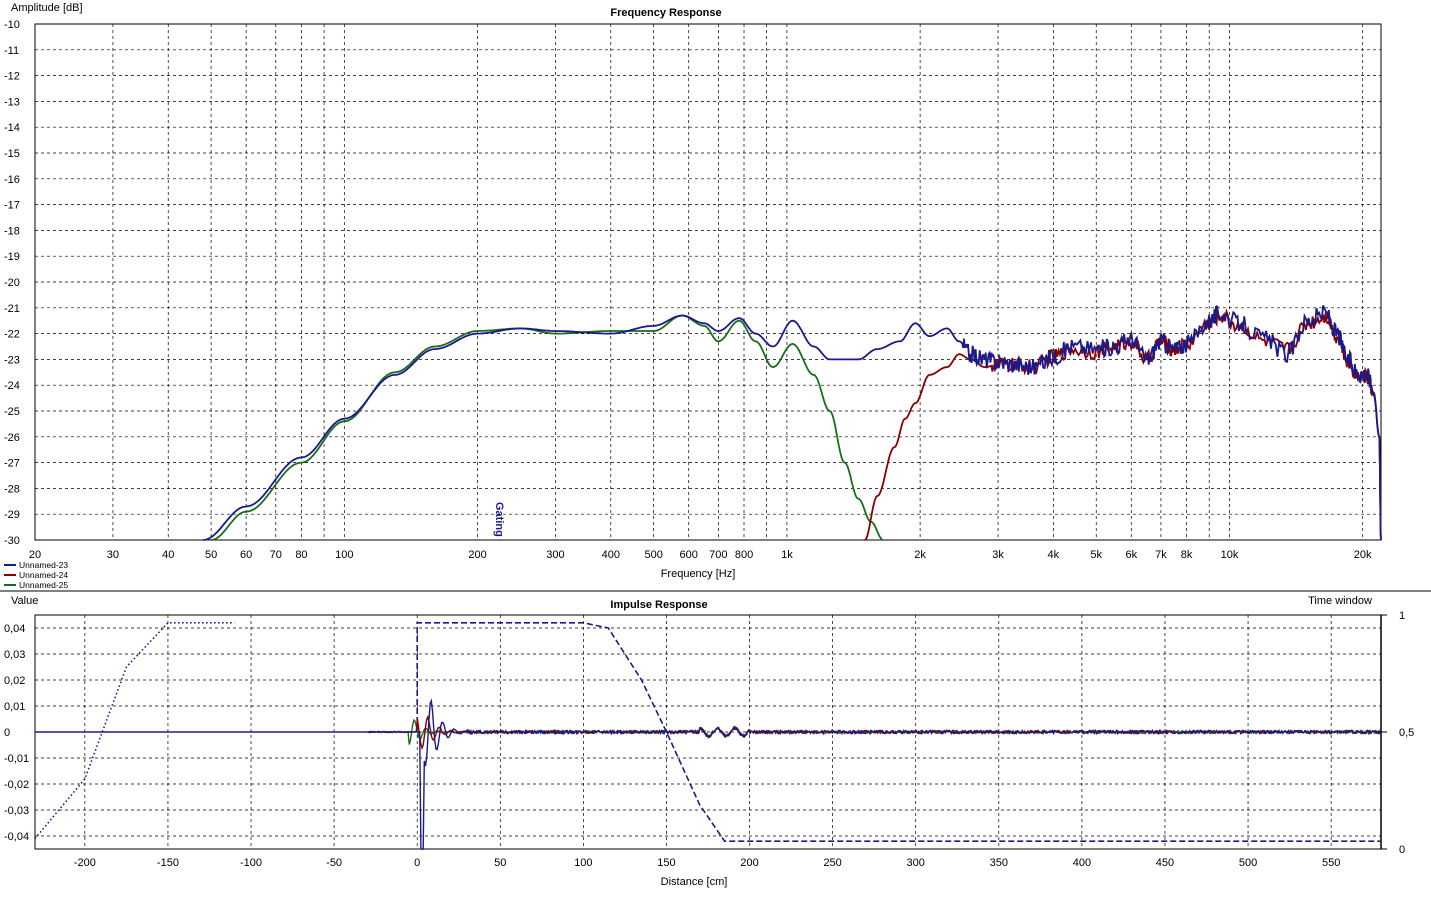  What do you see at coordinates (698, 574) in the screenshot?
I see `fr-xlabel: Frequency [Hz]` at bounding box center [698, 574].